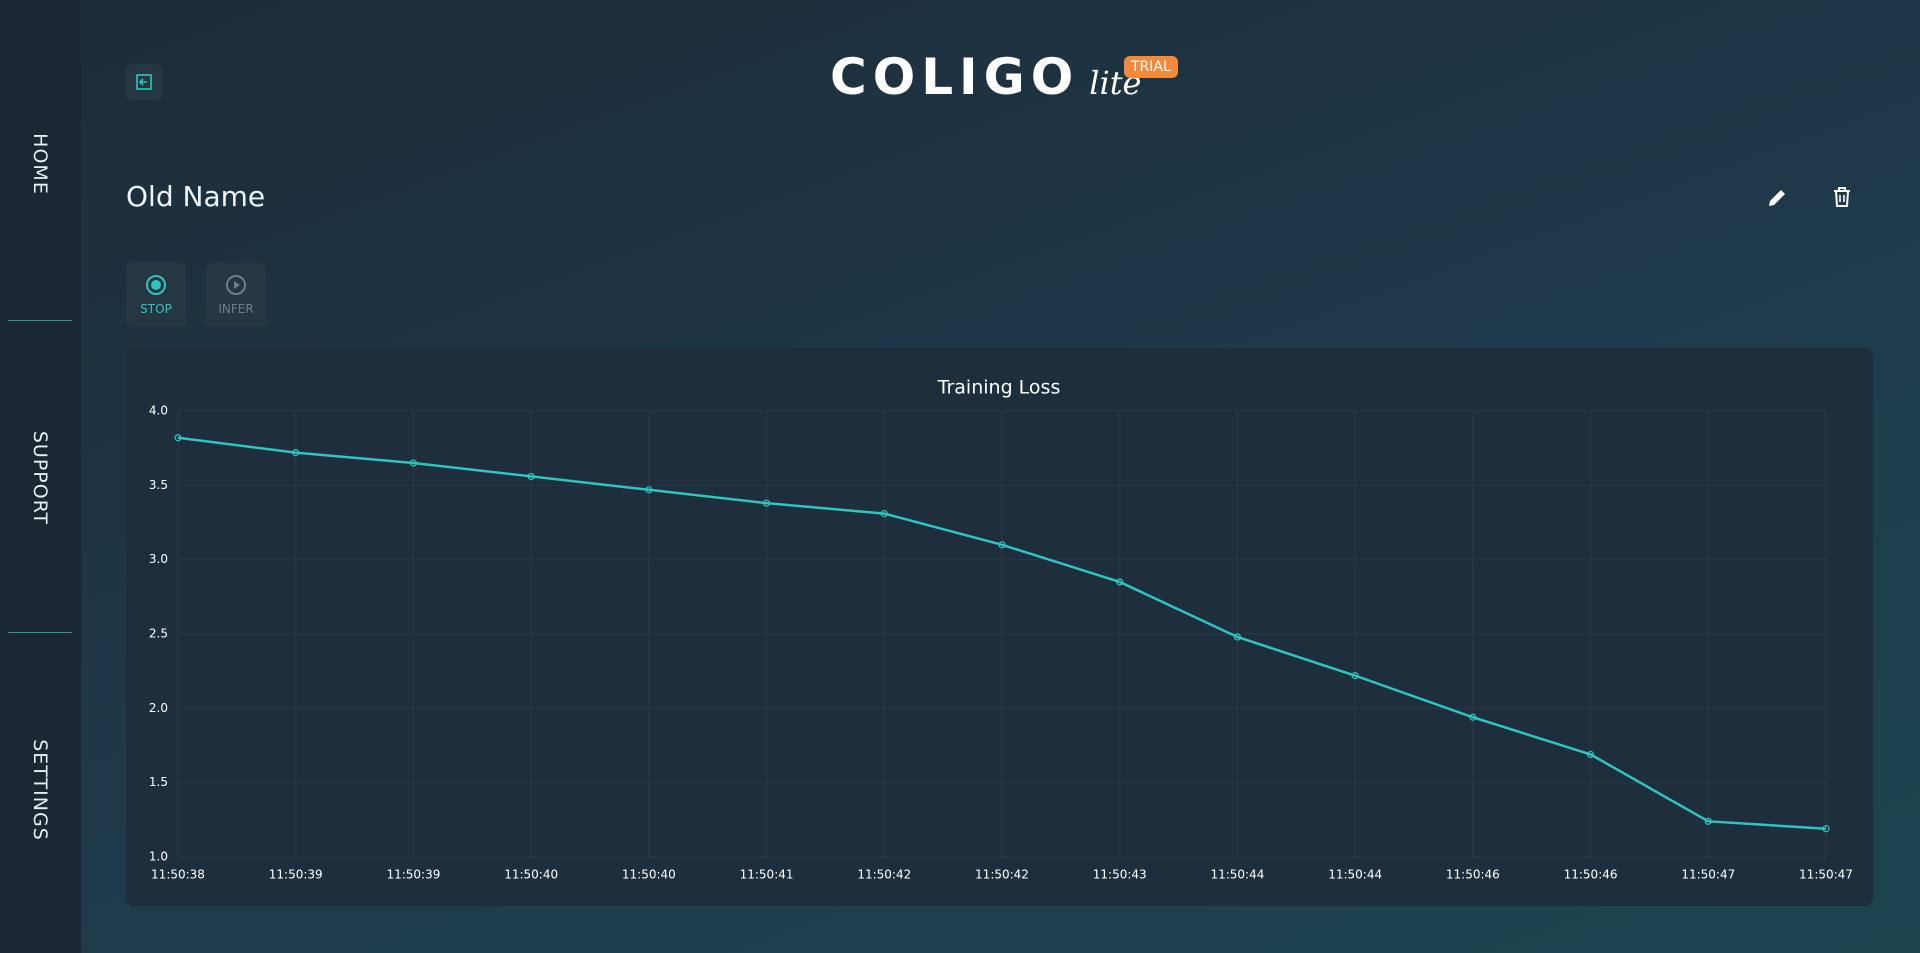 This screenshot has width=1920, height=953. I want to click on stop-icon, so click(156, 285).